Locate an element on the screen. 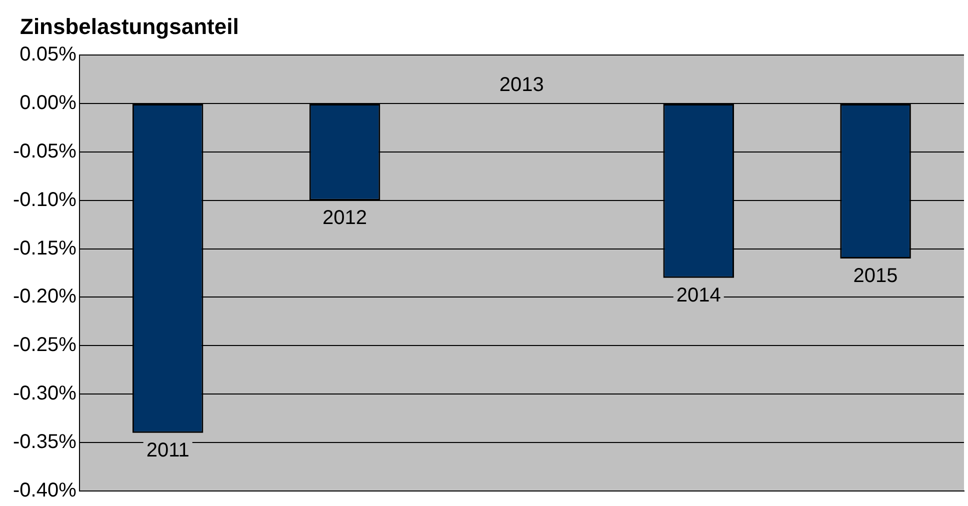  y-tick-label: -0.15% is located at coordinates (44, 248).